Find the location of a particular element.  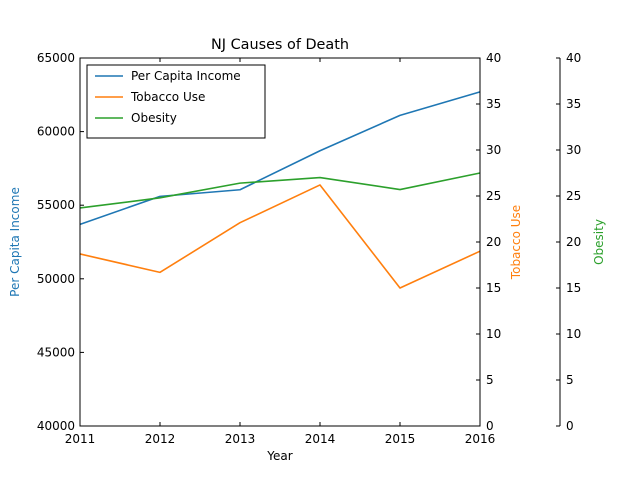

y-tick-label: 60000 is located at coordinates (56, 132).